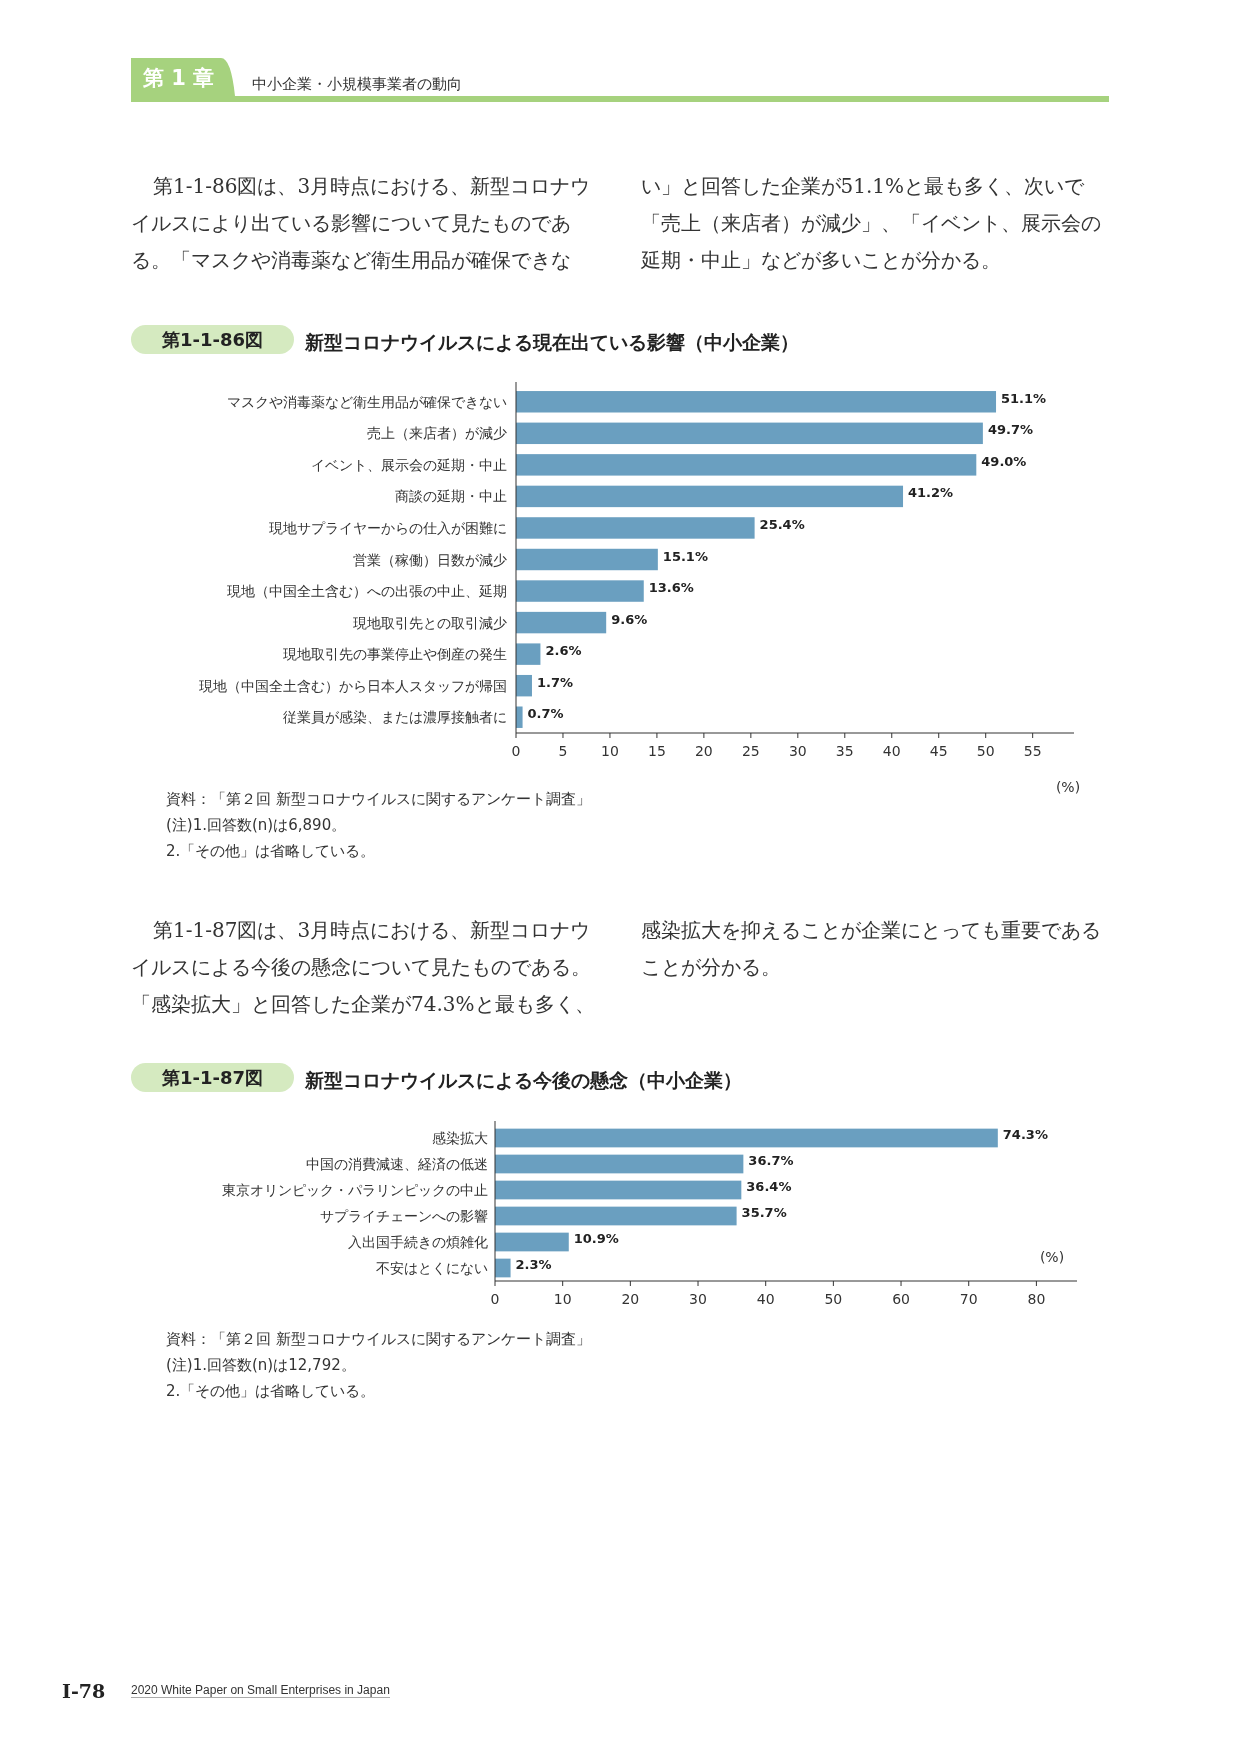  Describe the element at coordinates (771, 1160) in the screenshot. I see `data-label: 36.7%` at that location.